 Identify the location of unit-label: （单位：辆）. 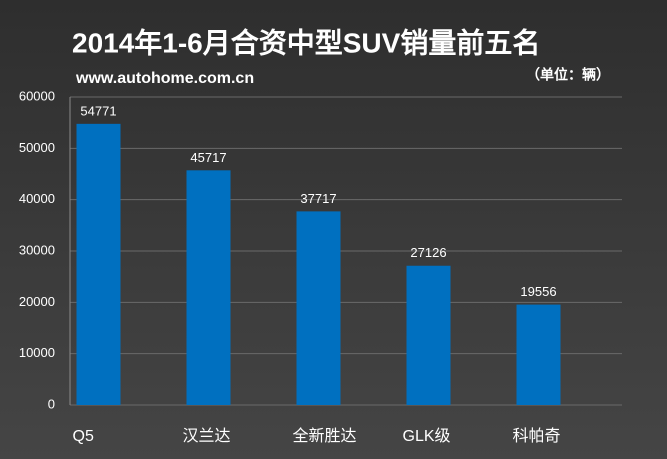
(568, 75).